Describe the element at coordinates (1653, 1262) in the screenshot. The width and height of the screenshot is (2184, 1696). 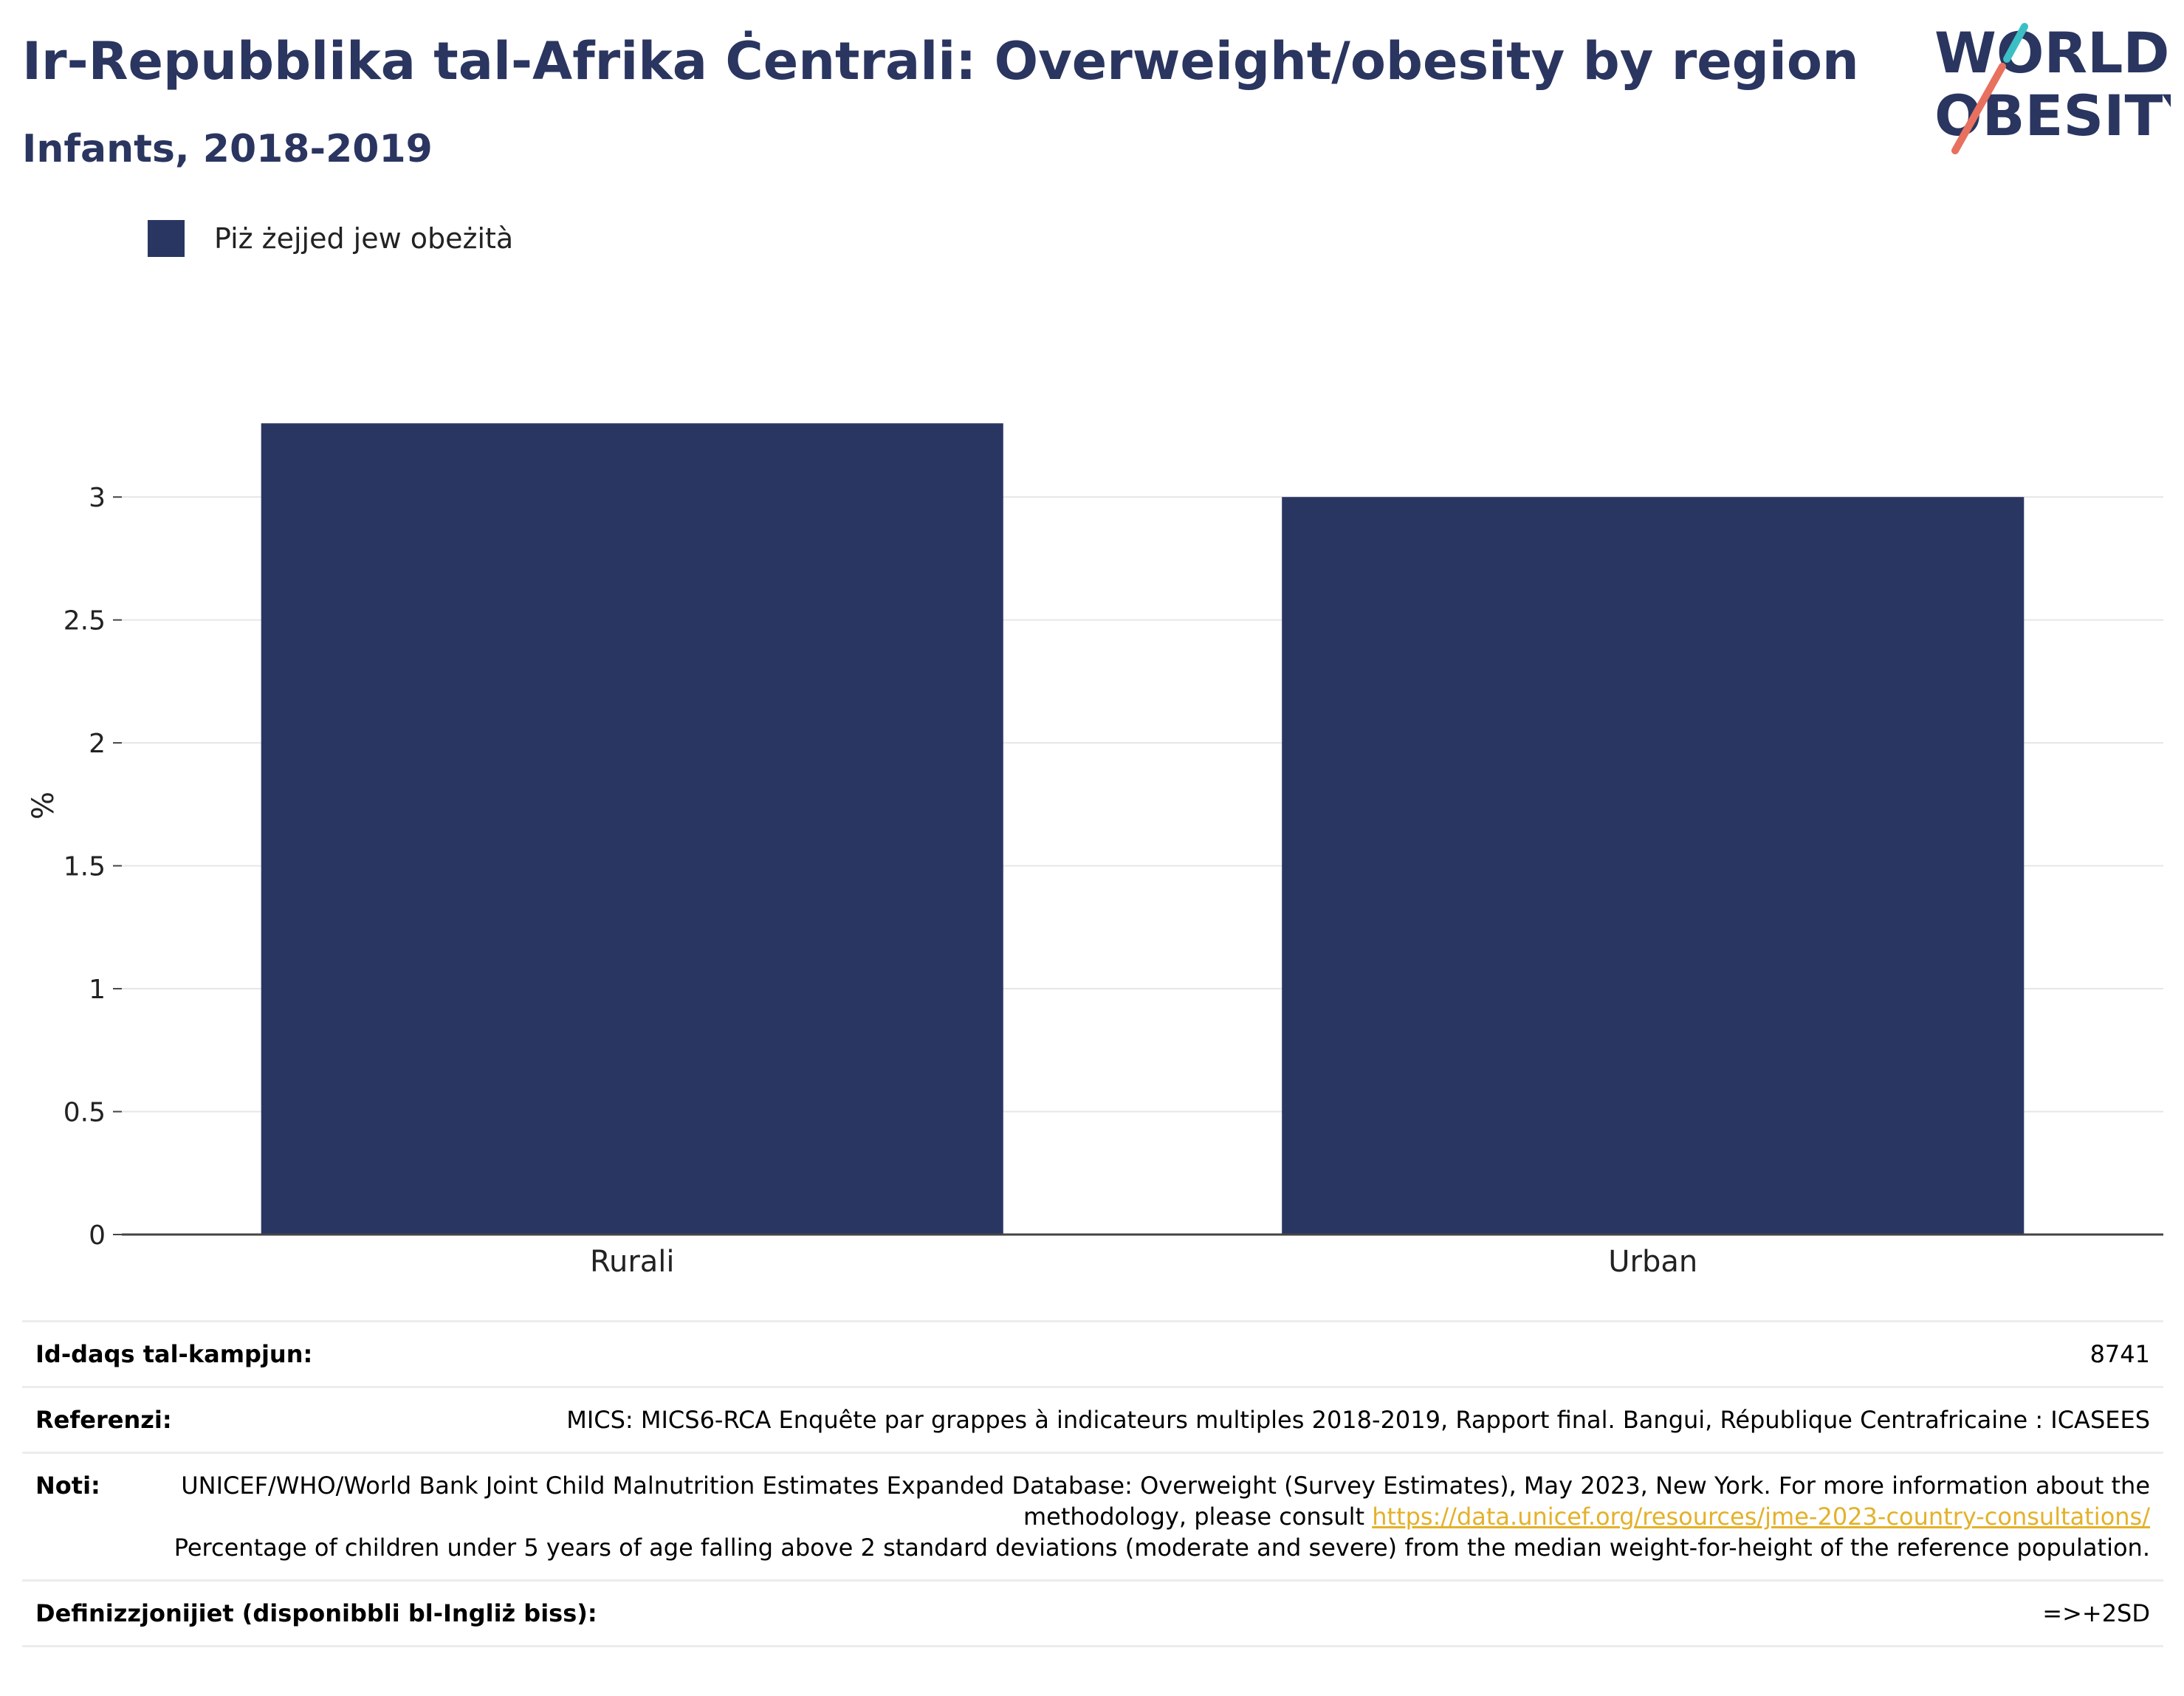
I see `x-category-label: Urban` at that location.